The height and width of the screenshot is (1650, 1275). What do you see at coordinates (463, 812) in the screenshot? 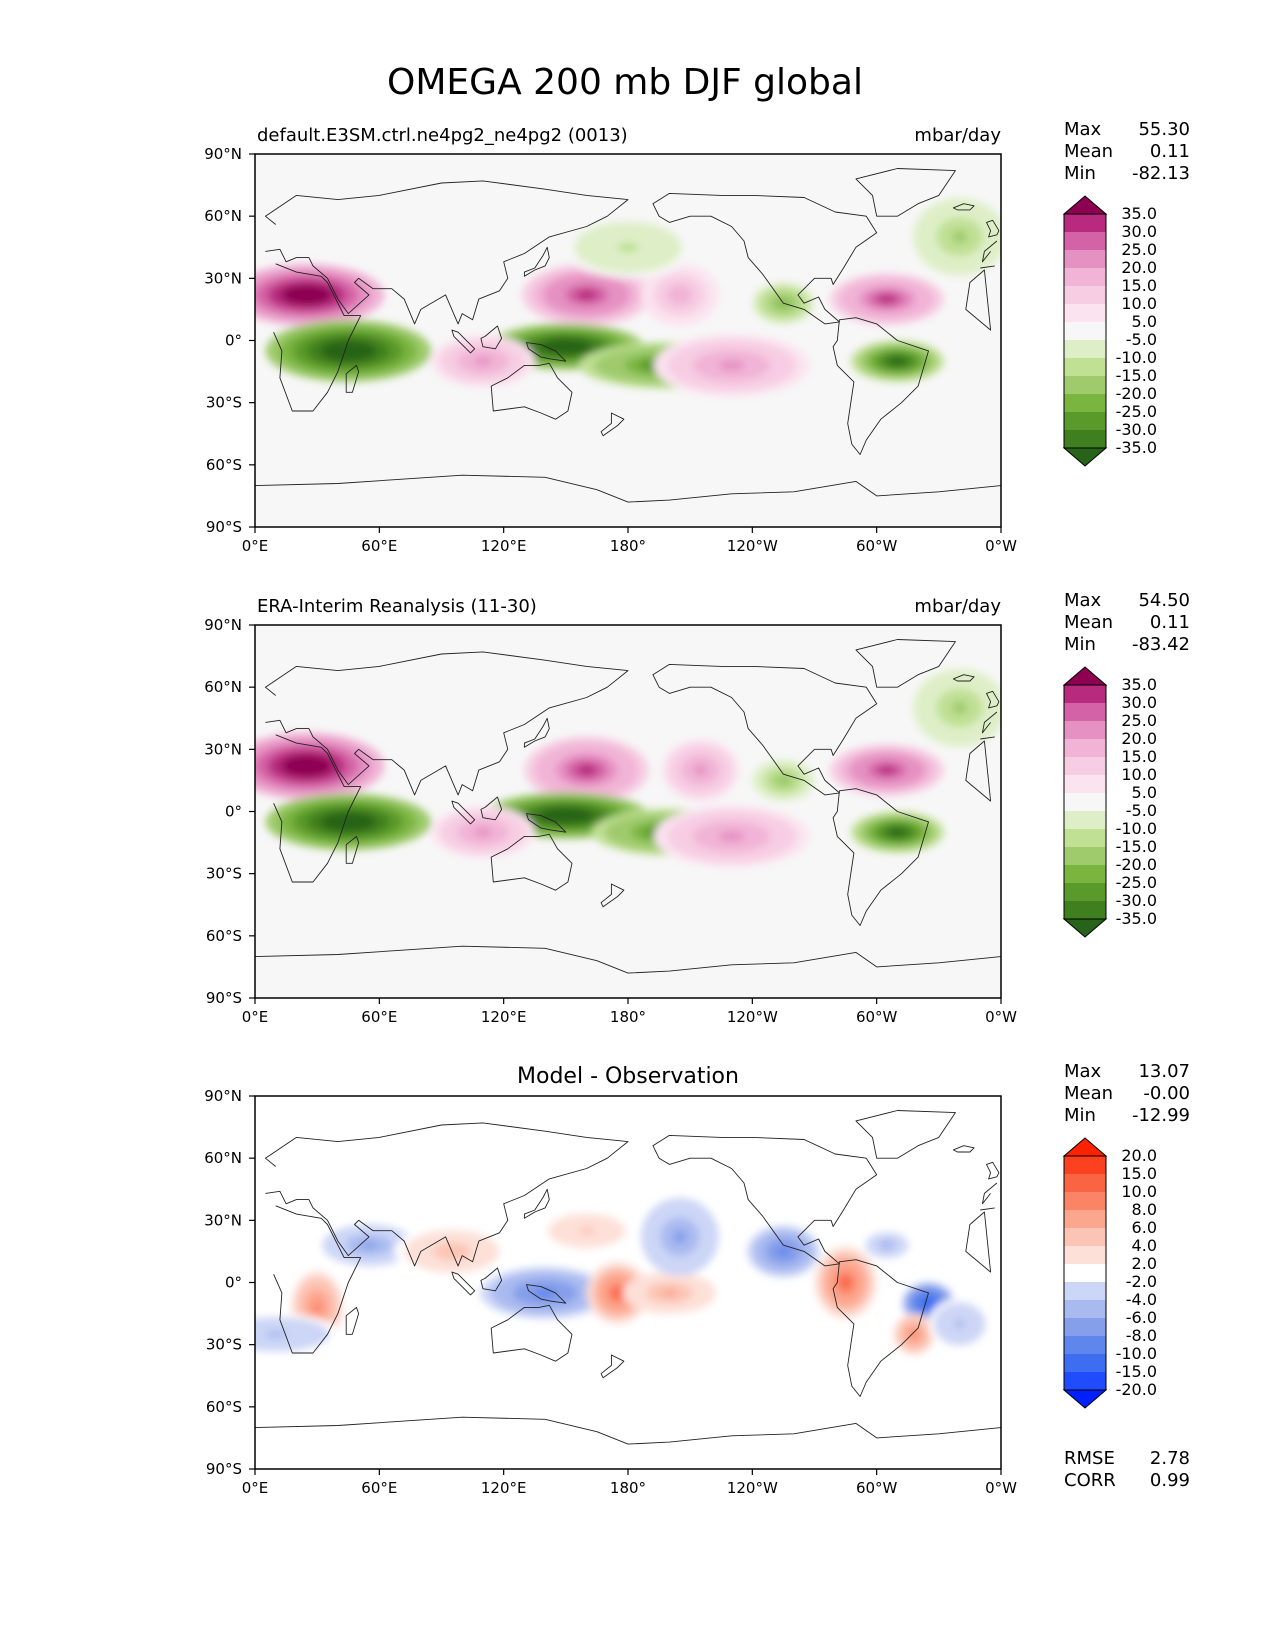
I see `coastline-sumatra` at bounding box center [463, 812].